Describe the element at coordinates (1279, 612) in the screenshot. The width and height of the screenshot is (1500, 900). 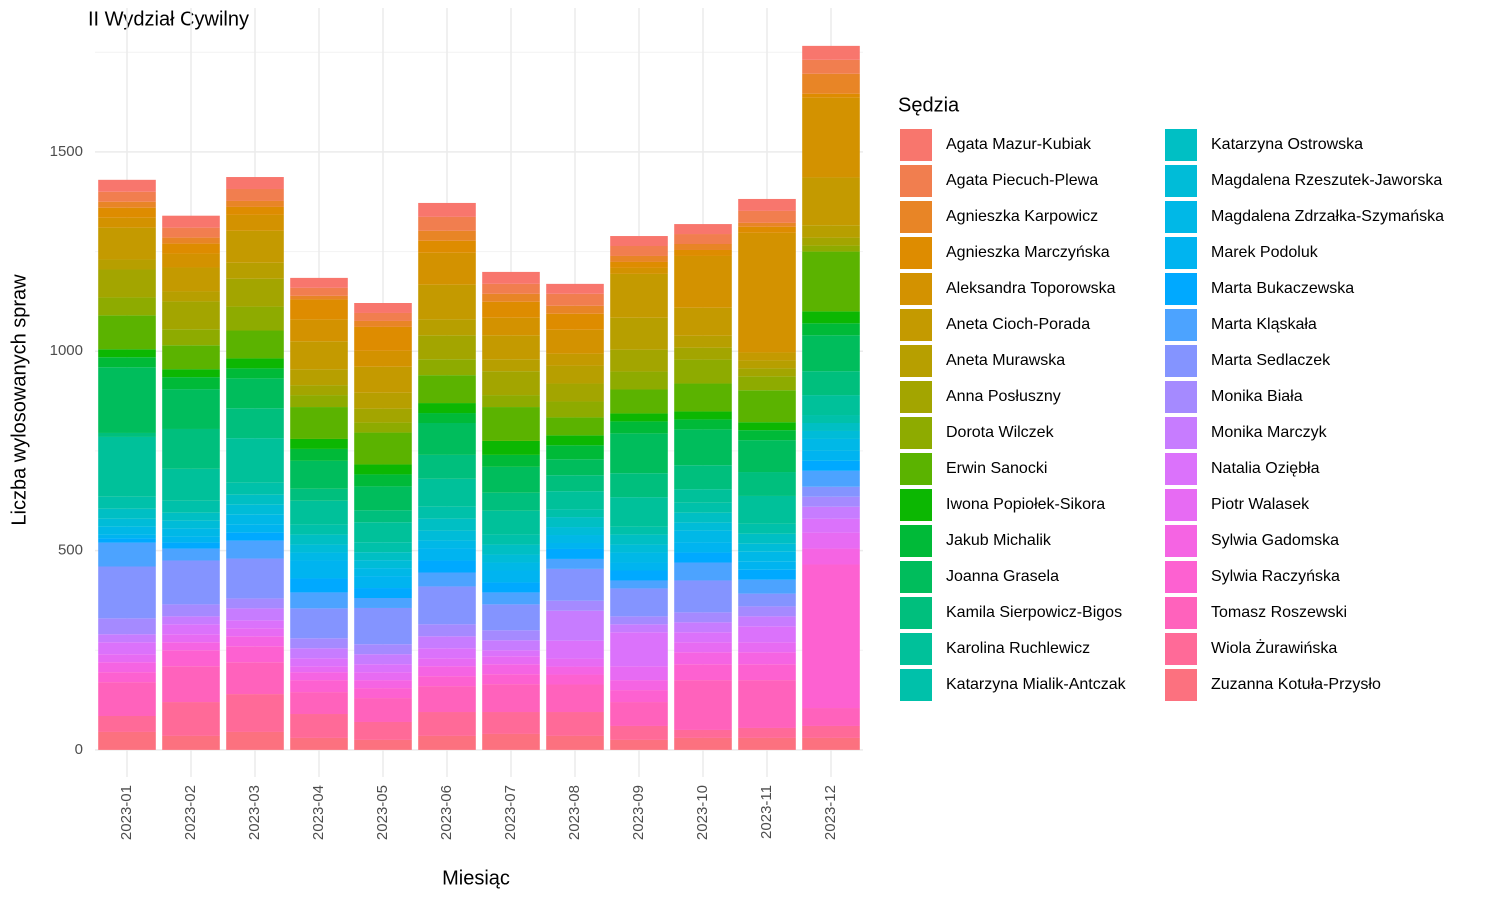
I see `legend-label: Tomasz Roszewski` at that location.